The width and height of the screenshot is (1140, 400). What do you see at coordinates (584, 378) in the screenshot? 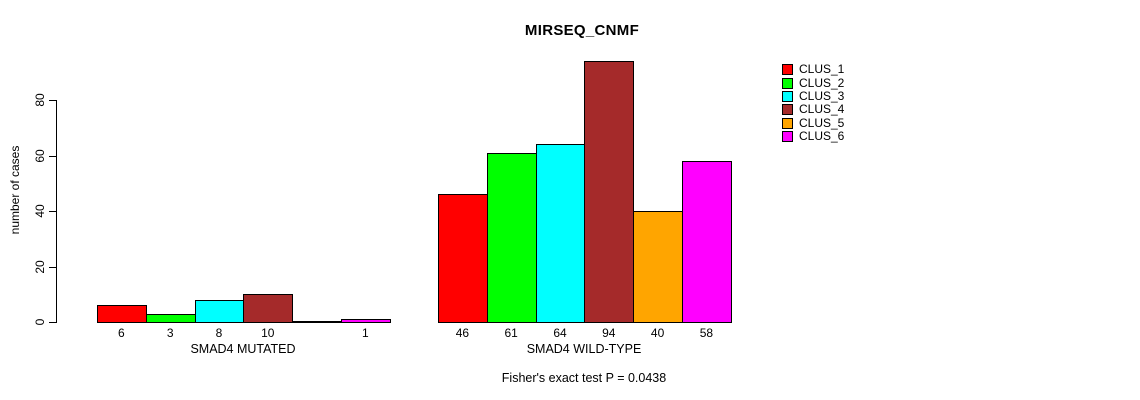
I see `fisher-test-note: Fisher's exact test P = 0.0438` at bounding box center [584, 378].